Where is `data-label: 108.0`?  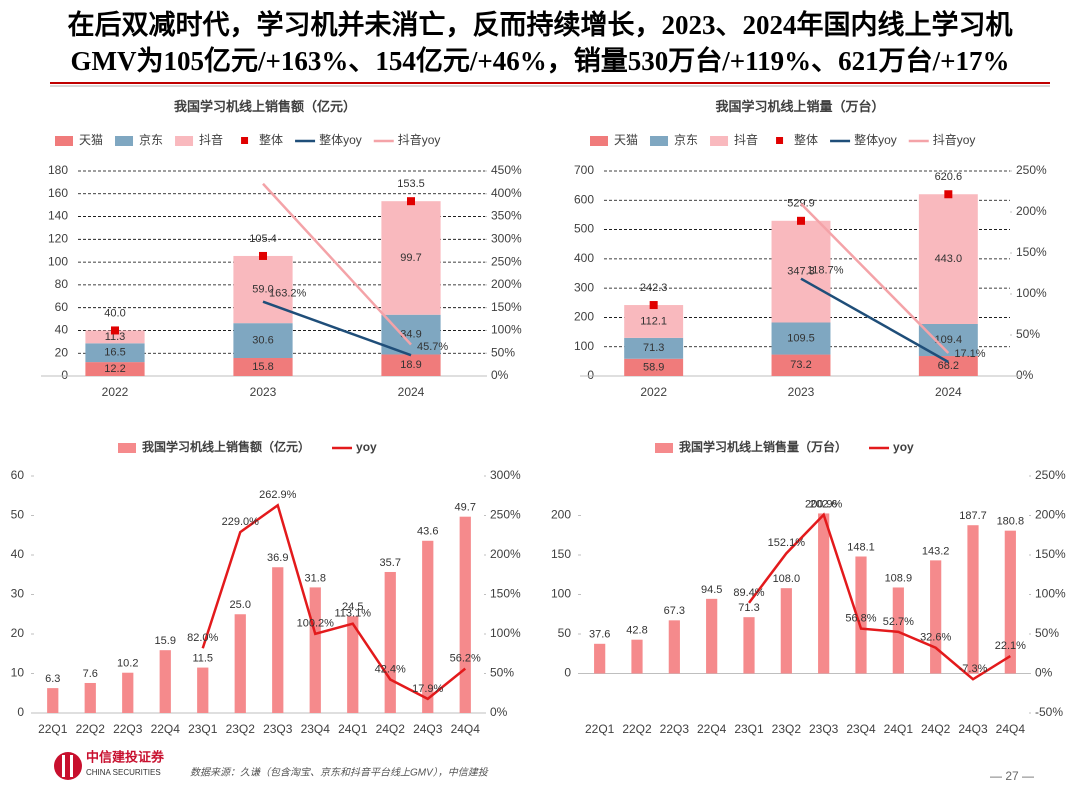
data-label: 108.0 is located at coordinates (787, 579).